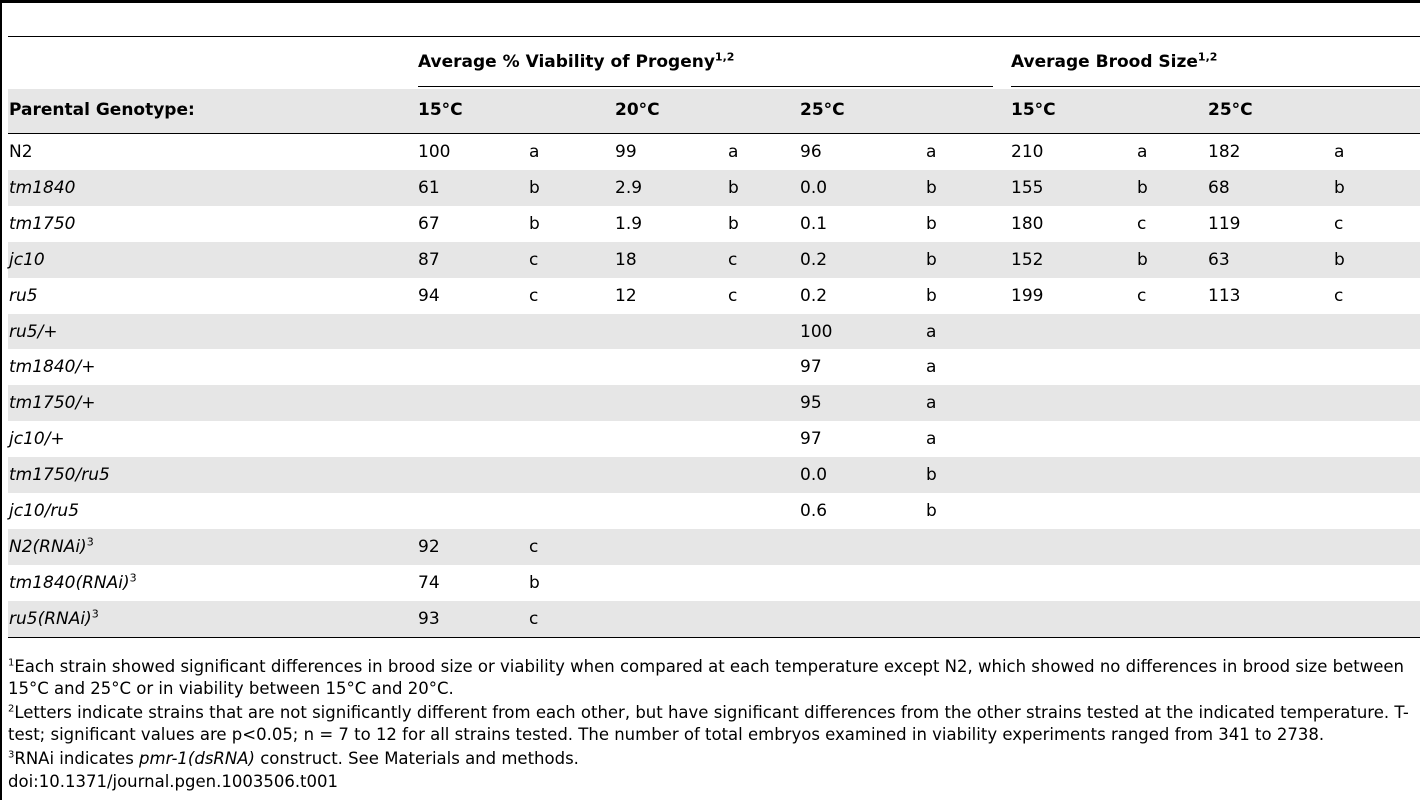  I want to click on viab-20-value-cell: 99, so click(626, 152).